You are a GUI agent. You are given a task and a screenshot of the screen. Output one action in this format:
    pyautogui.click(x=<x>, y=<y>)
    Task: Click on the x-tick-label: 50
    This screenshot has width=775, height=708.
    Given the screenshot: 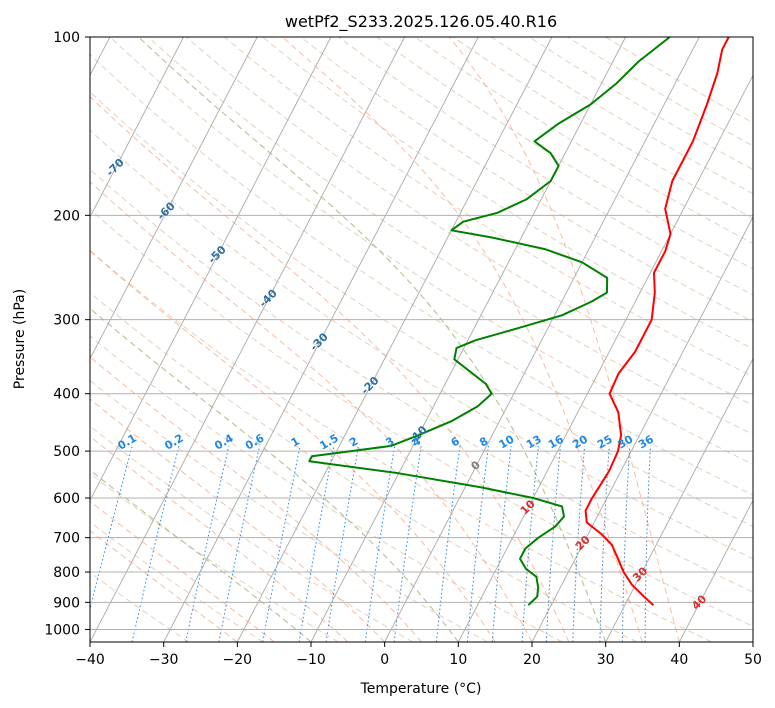 What is the action you would take?
    pyautogui.click(x=753, y=660)
    